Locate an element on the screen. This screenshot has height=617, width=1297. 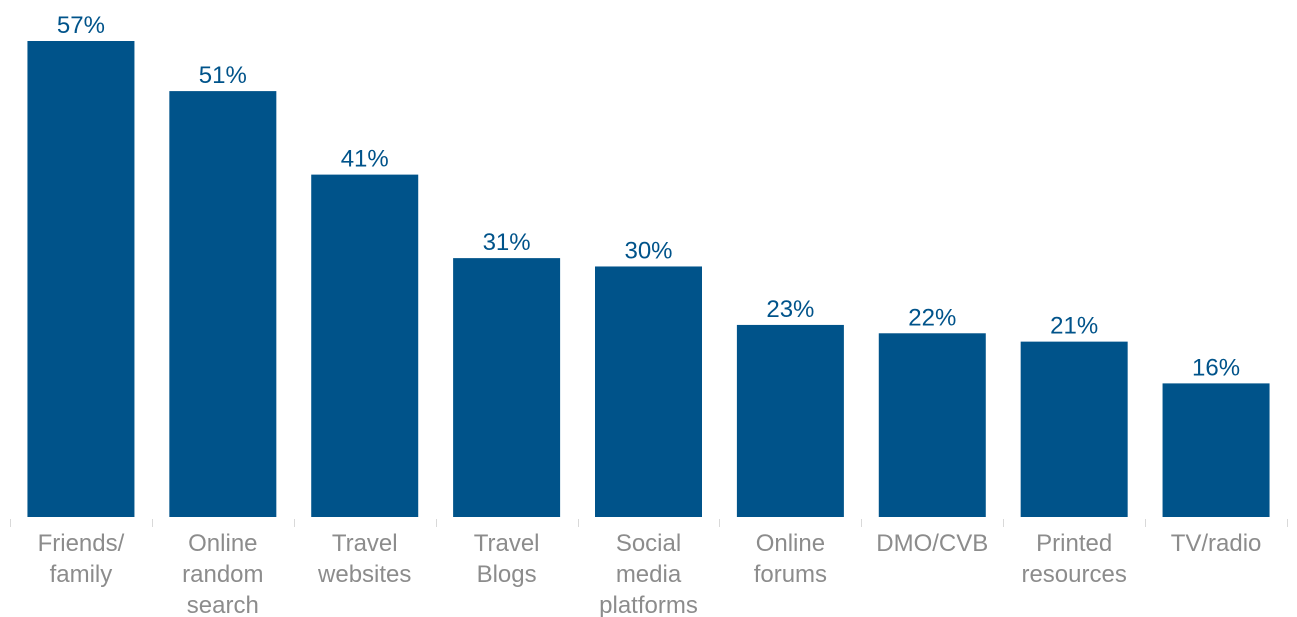
category-label-line: family is located at coordinates (81, 574).